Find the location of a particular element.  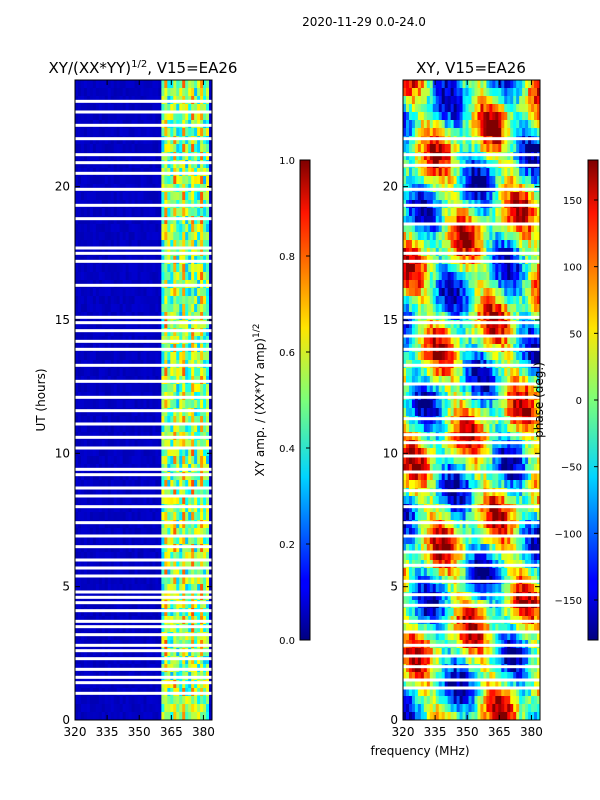

y-tick-label: 0 is located at coordinates (66, 720).